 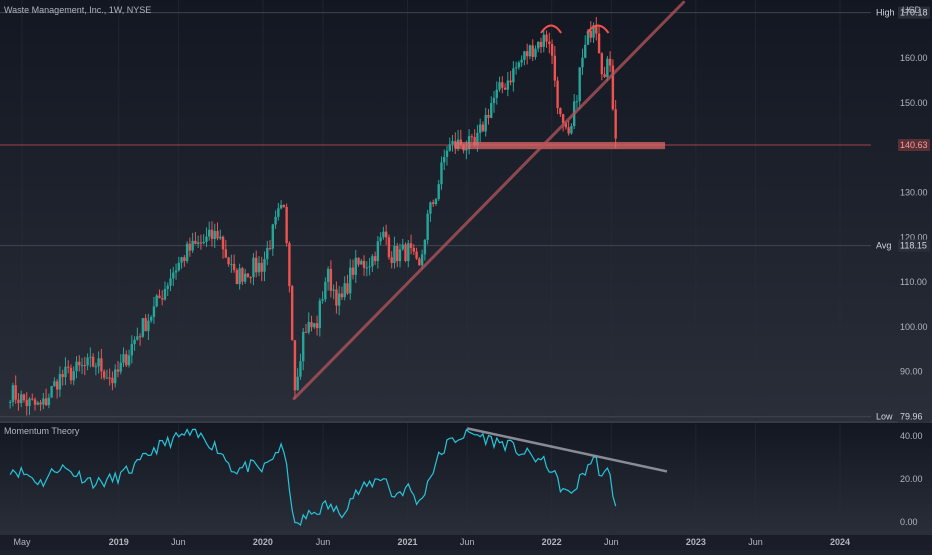 What do you see at coordinates (913, 282) in the screenshot?
I see `price-axis-tick-label: 110.00` at bounding box center [913, 282].